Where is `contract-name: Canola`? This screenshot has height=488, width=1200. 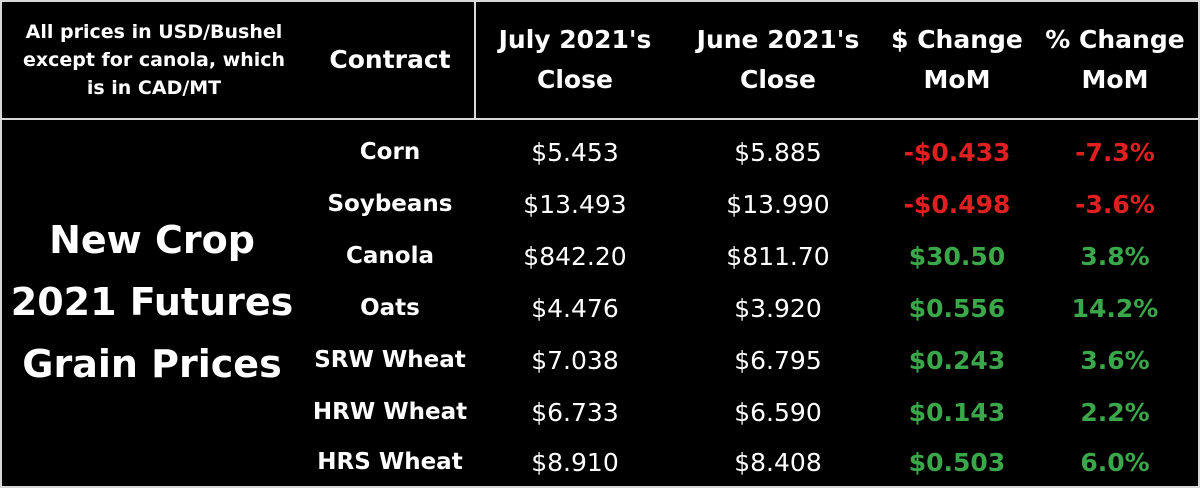
contract-name: Canola is located at coordinates (390, 256).